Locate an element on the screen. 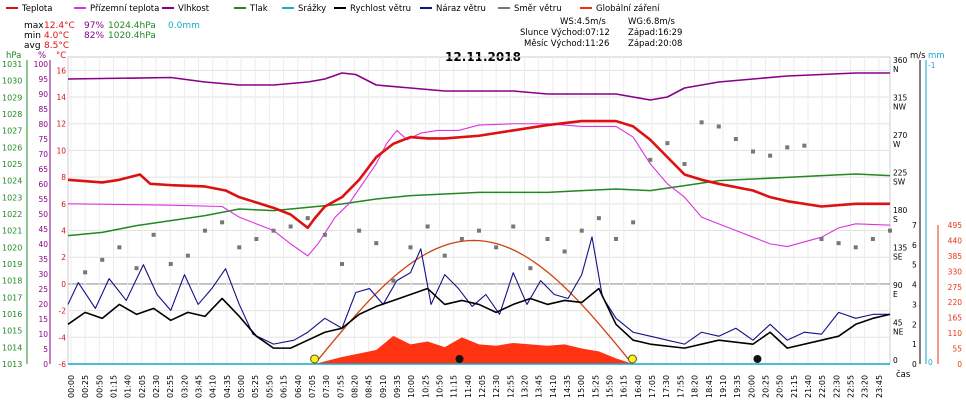 The height and width of the screenshot is (400, 966). time-tick-label: 12:30 is located at coordinates (496, 386).